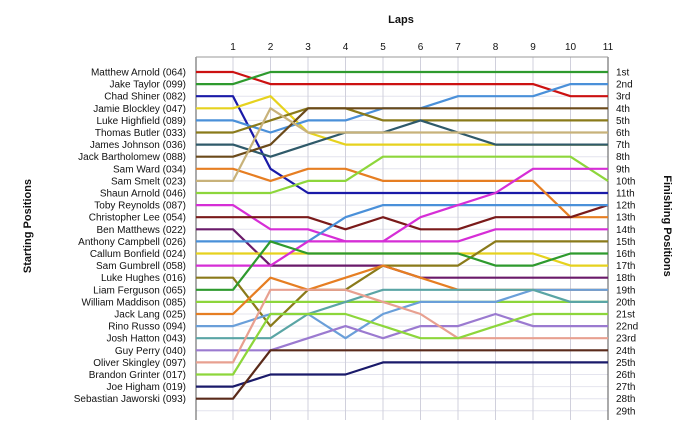 The width and height of the screenshot is (700, 440). Describe the element at coordinates (625, 290) in the screenshot. I see `finish-position-label: 19th` at that location.